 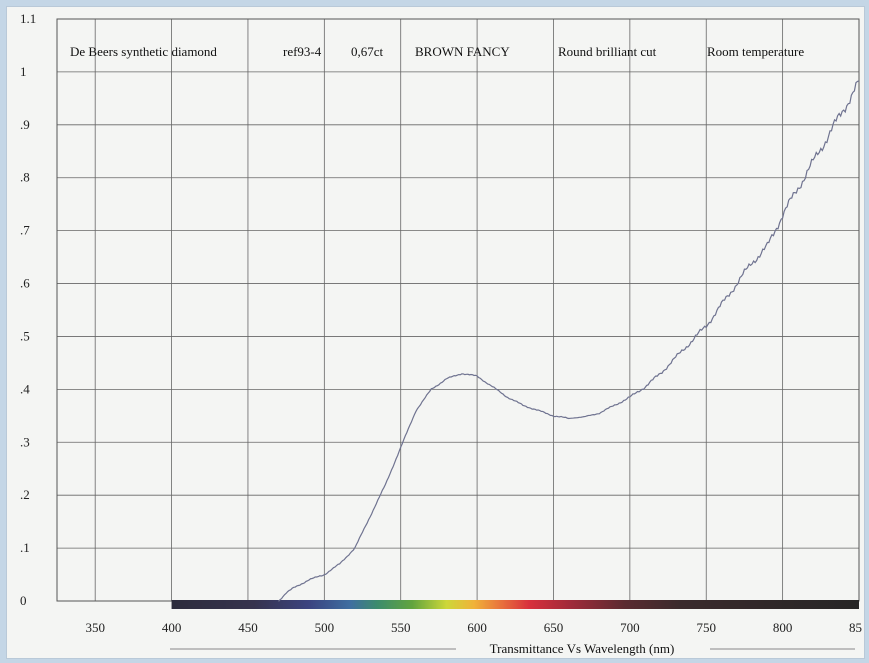 I want to click on y-tick-label-7: .7, so click(x=25, y=230).